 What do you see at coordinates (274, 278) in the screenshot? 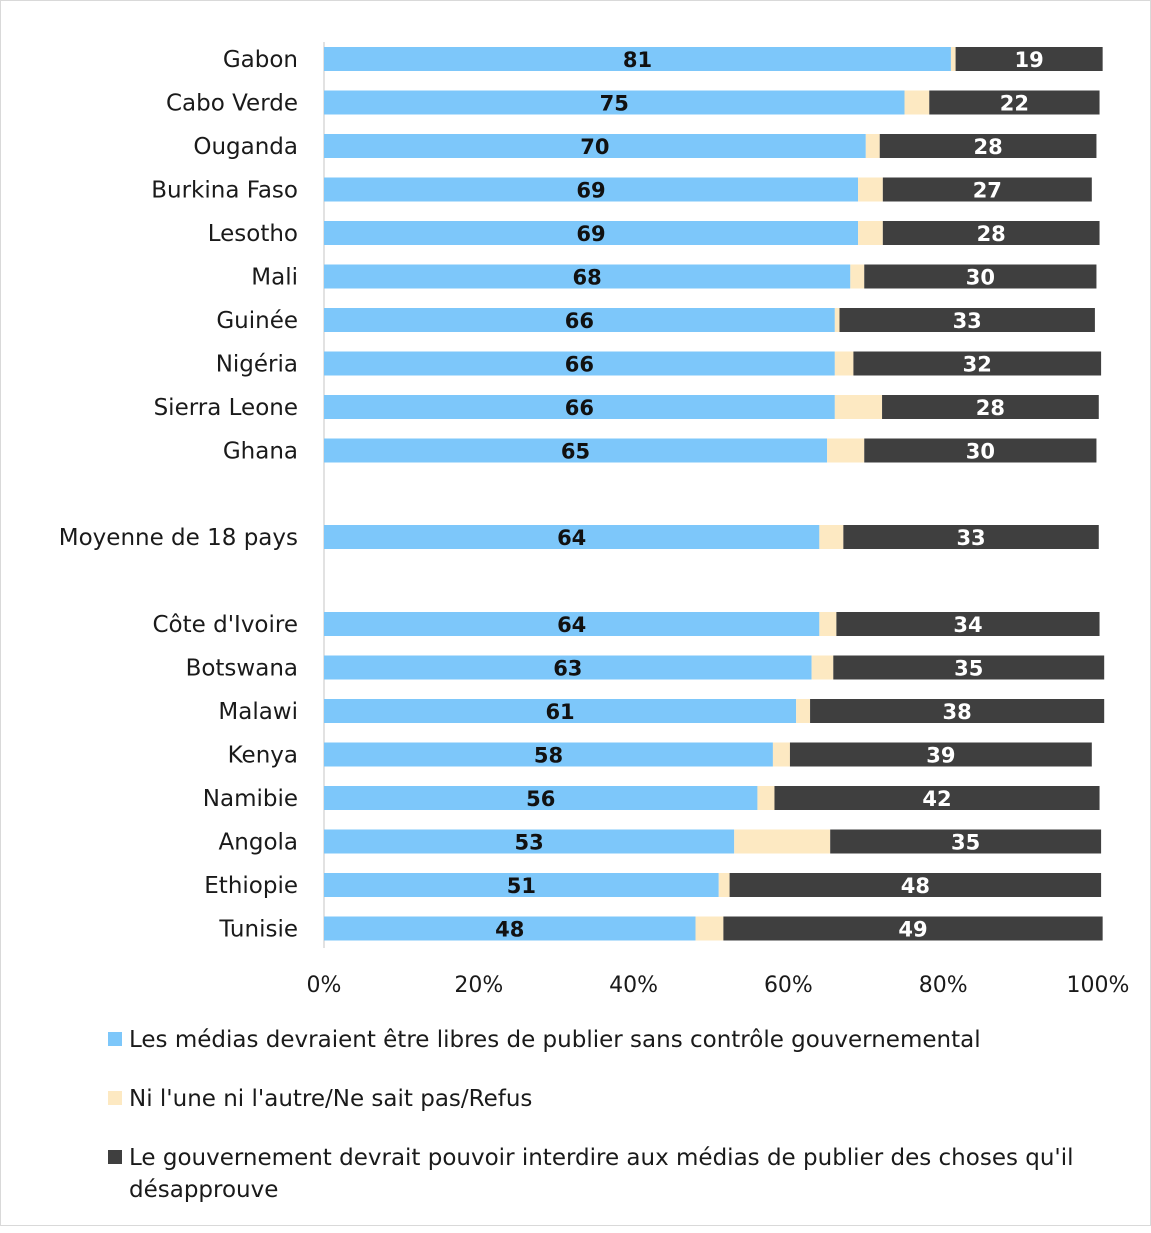
I see `category-label-mali: Mali` at bounding box center [274, 278].